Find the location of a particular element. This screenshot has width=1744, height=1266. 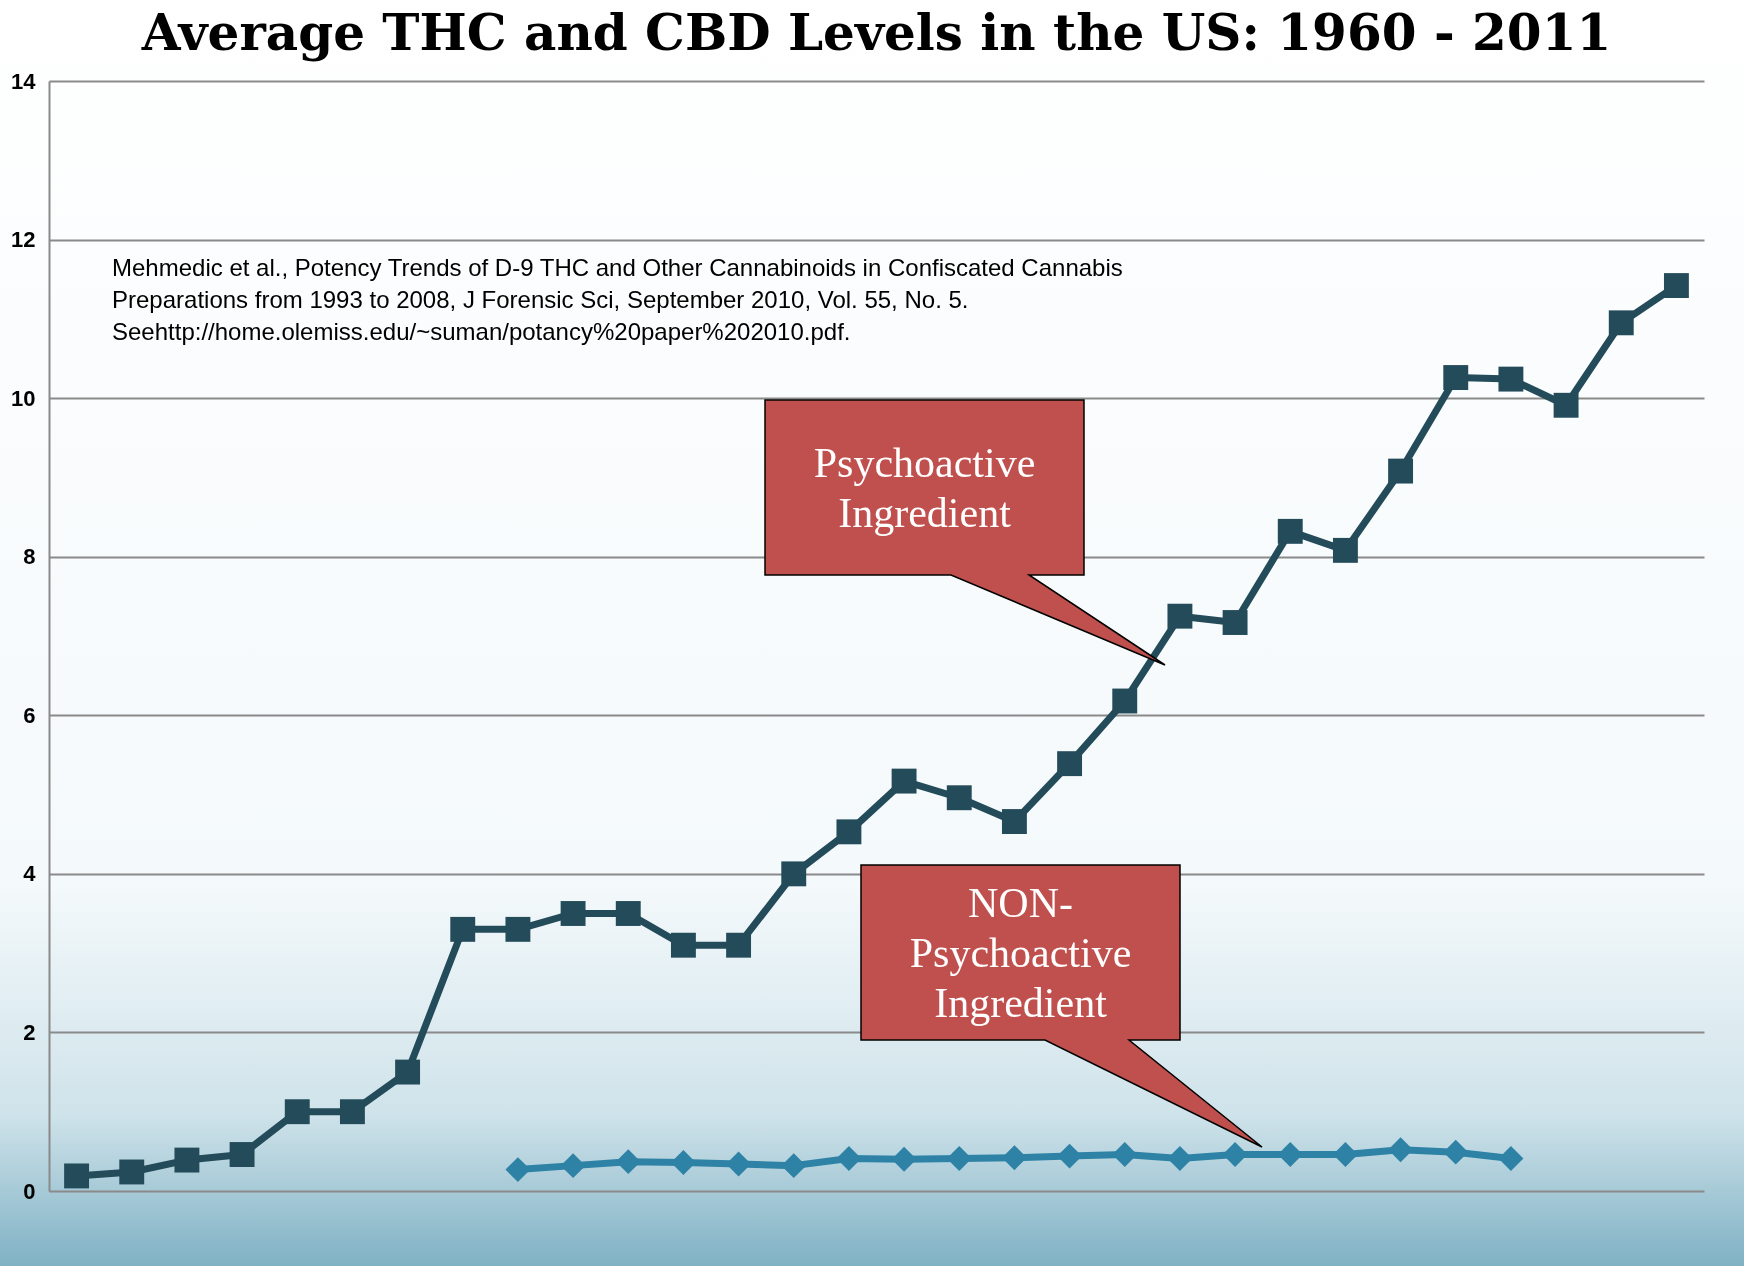

annotation: Mehmedic et al., Potency Trends of D-9 THC and Other Cannabinoids in Confiscated Cannabis Preparations from 1993 to 2008, J Forensic Sci, September 2010, Vol. 55, No. 5. Seehttp://home.olemiss.edu/~suman/potancy%20paper%202010.pdf. is located at coordinates (618, 300).